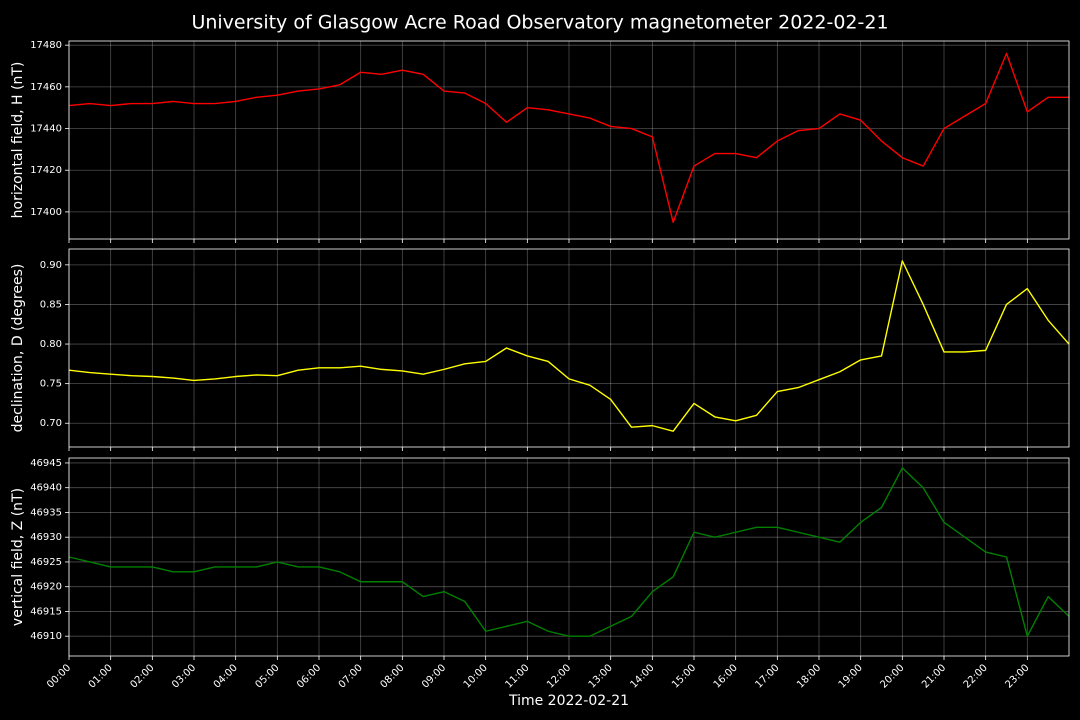  What do you see at coordinates (46, 463) in the screenshot?
I see `y-tick-label: 46945` at bounding box center [46, 463].